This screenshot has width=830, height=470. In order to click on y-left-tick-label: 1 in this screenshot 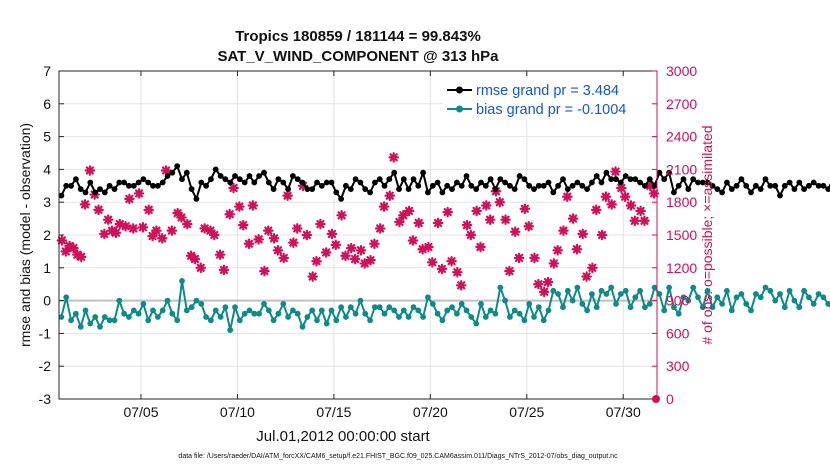, I will do `click(47, 268)`.